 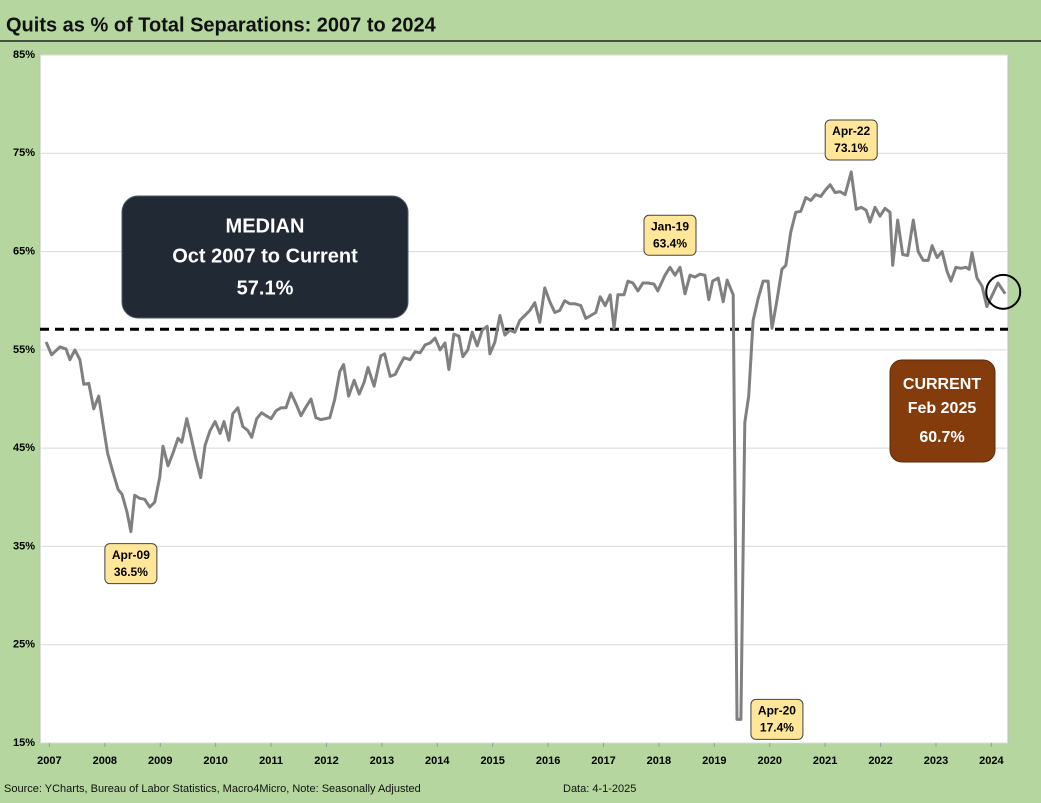 I want to click on current-box, so click(x=942, y=411).